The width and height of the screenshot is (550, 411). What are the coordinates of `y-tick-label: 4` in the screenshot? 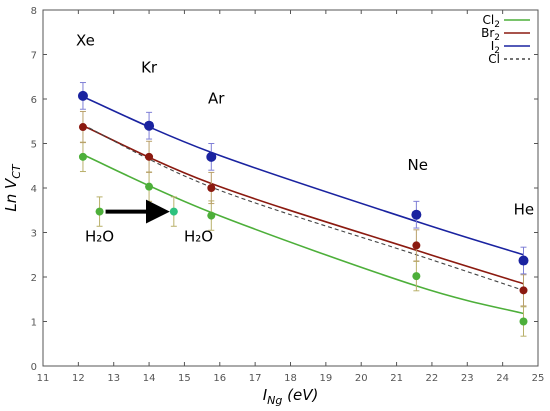 It's located at (34, 189).